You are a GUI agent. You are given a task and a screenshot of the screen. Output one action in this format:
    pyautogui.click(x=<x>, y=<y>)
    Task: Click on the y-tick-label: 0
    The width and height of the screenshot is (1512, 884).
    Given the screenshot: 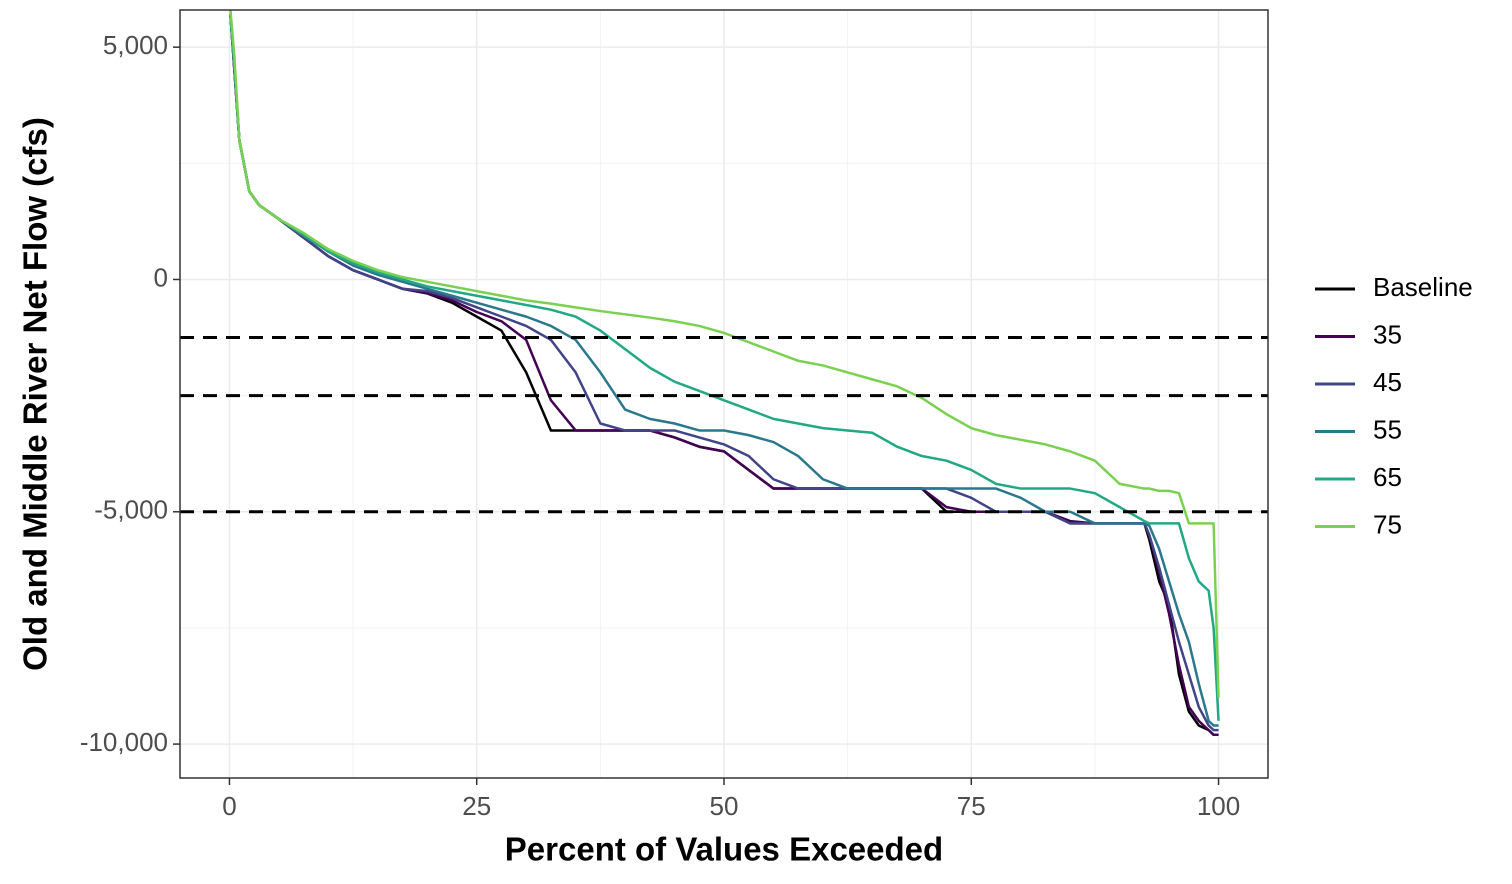 What is the action you would take?
    pyautogui.click(x=161, y=277)
    